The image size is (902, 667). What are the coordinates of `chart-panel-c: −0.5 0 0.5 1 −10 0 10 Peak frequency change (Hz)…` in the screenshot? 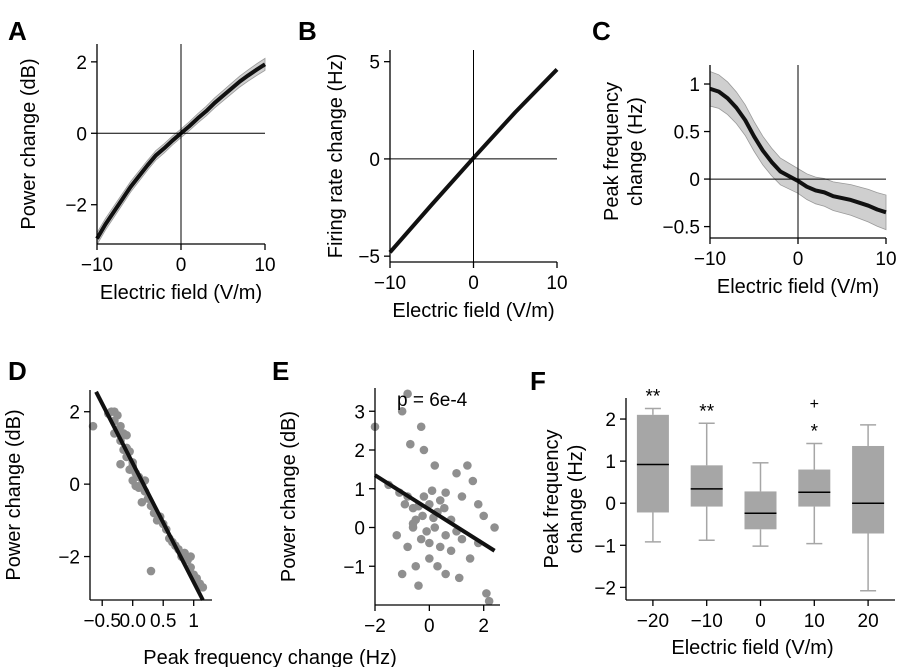 It's located at (749, 181).